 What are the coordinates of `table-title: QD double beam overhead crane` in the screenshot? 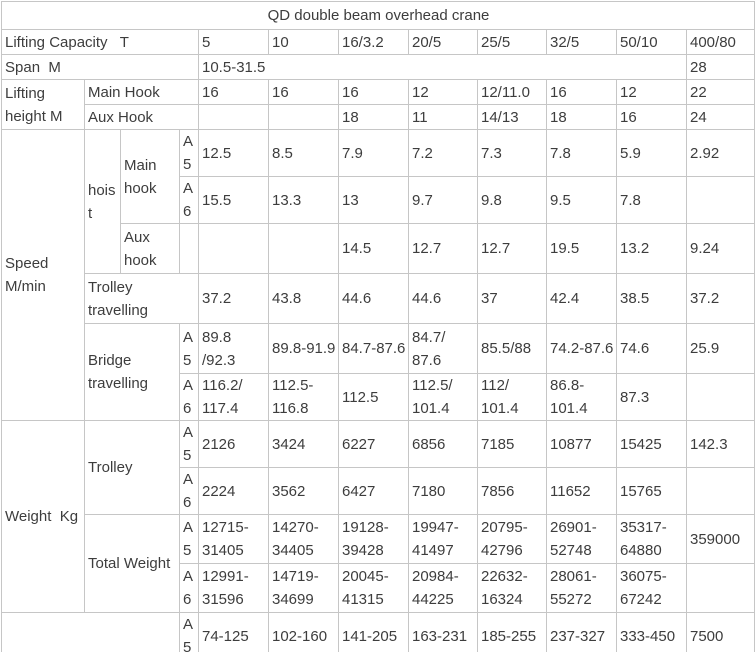 It's located at (378, 15).